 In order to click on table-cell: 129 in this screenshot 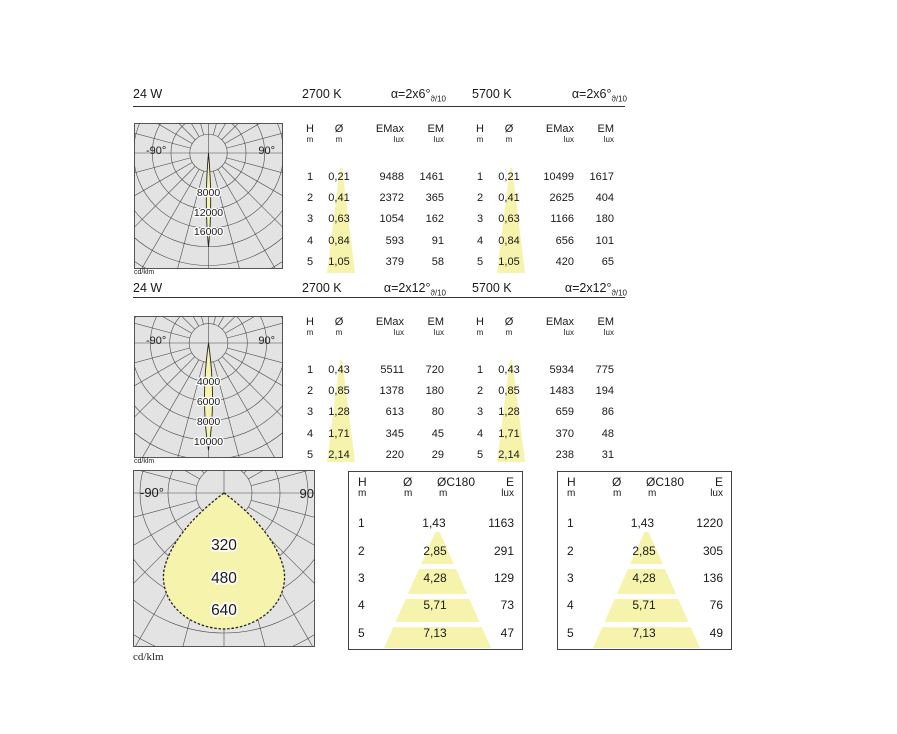, I will do `click(503, 577)`.